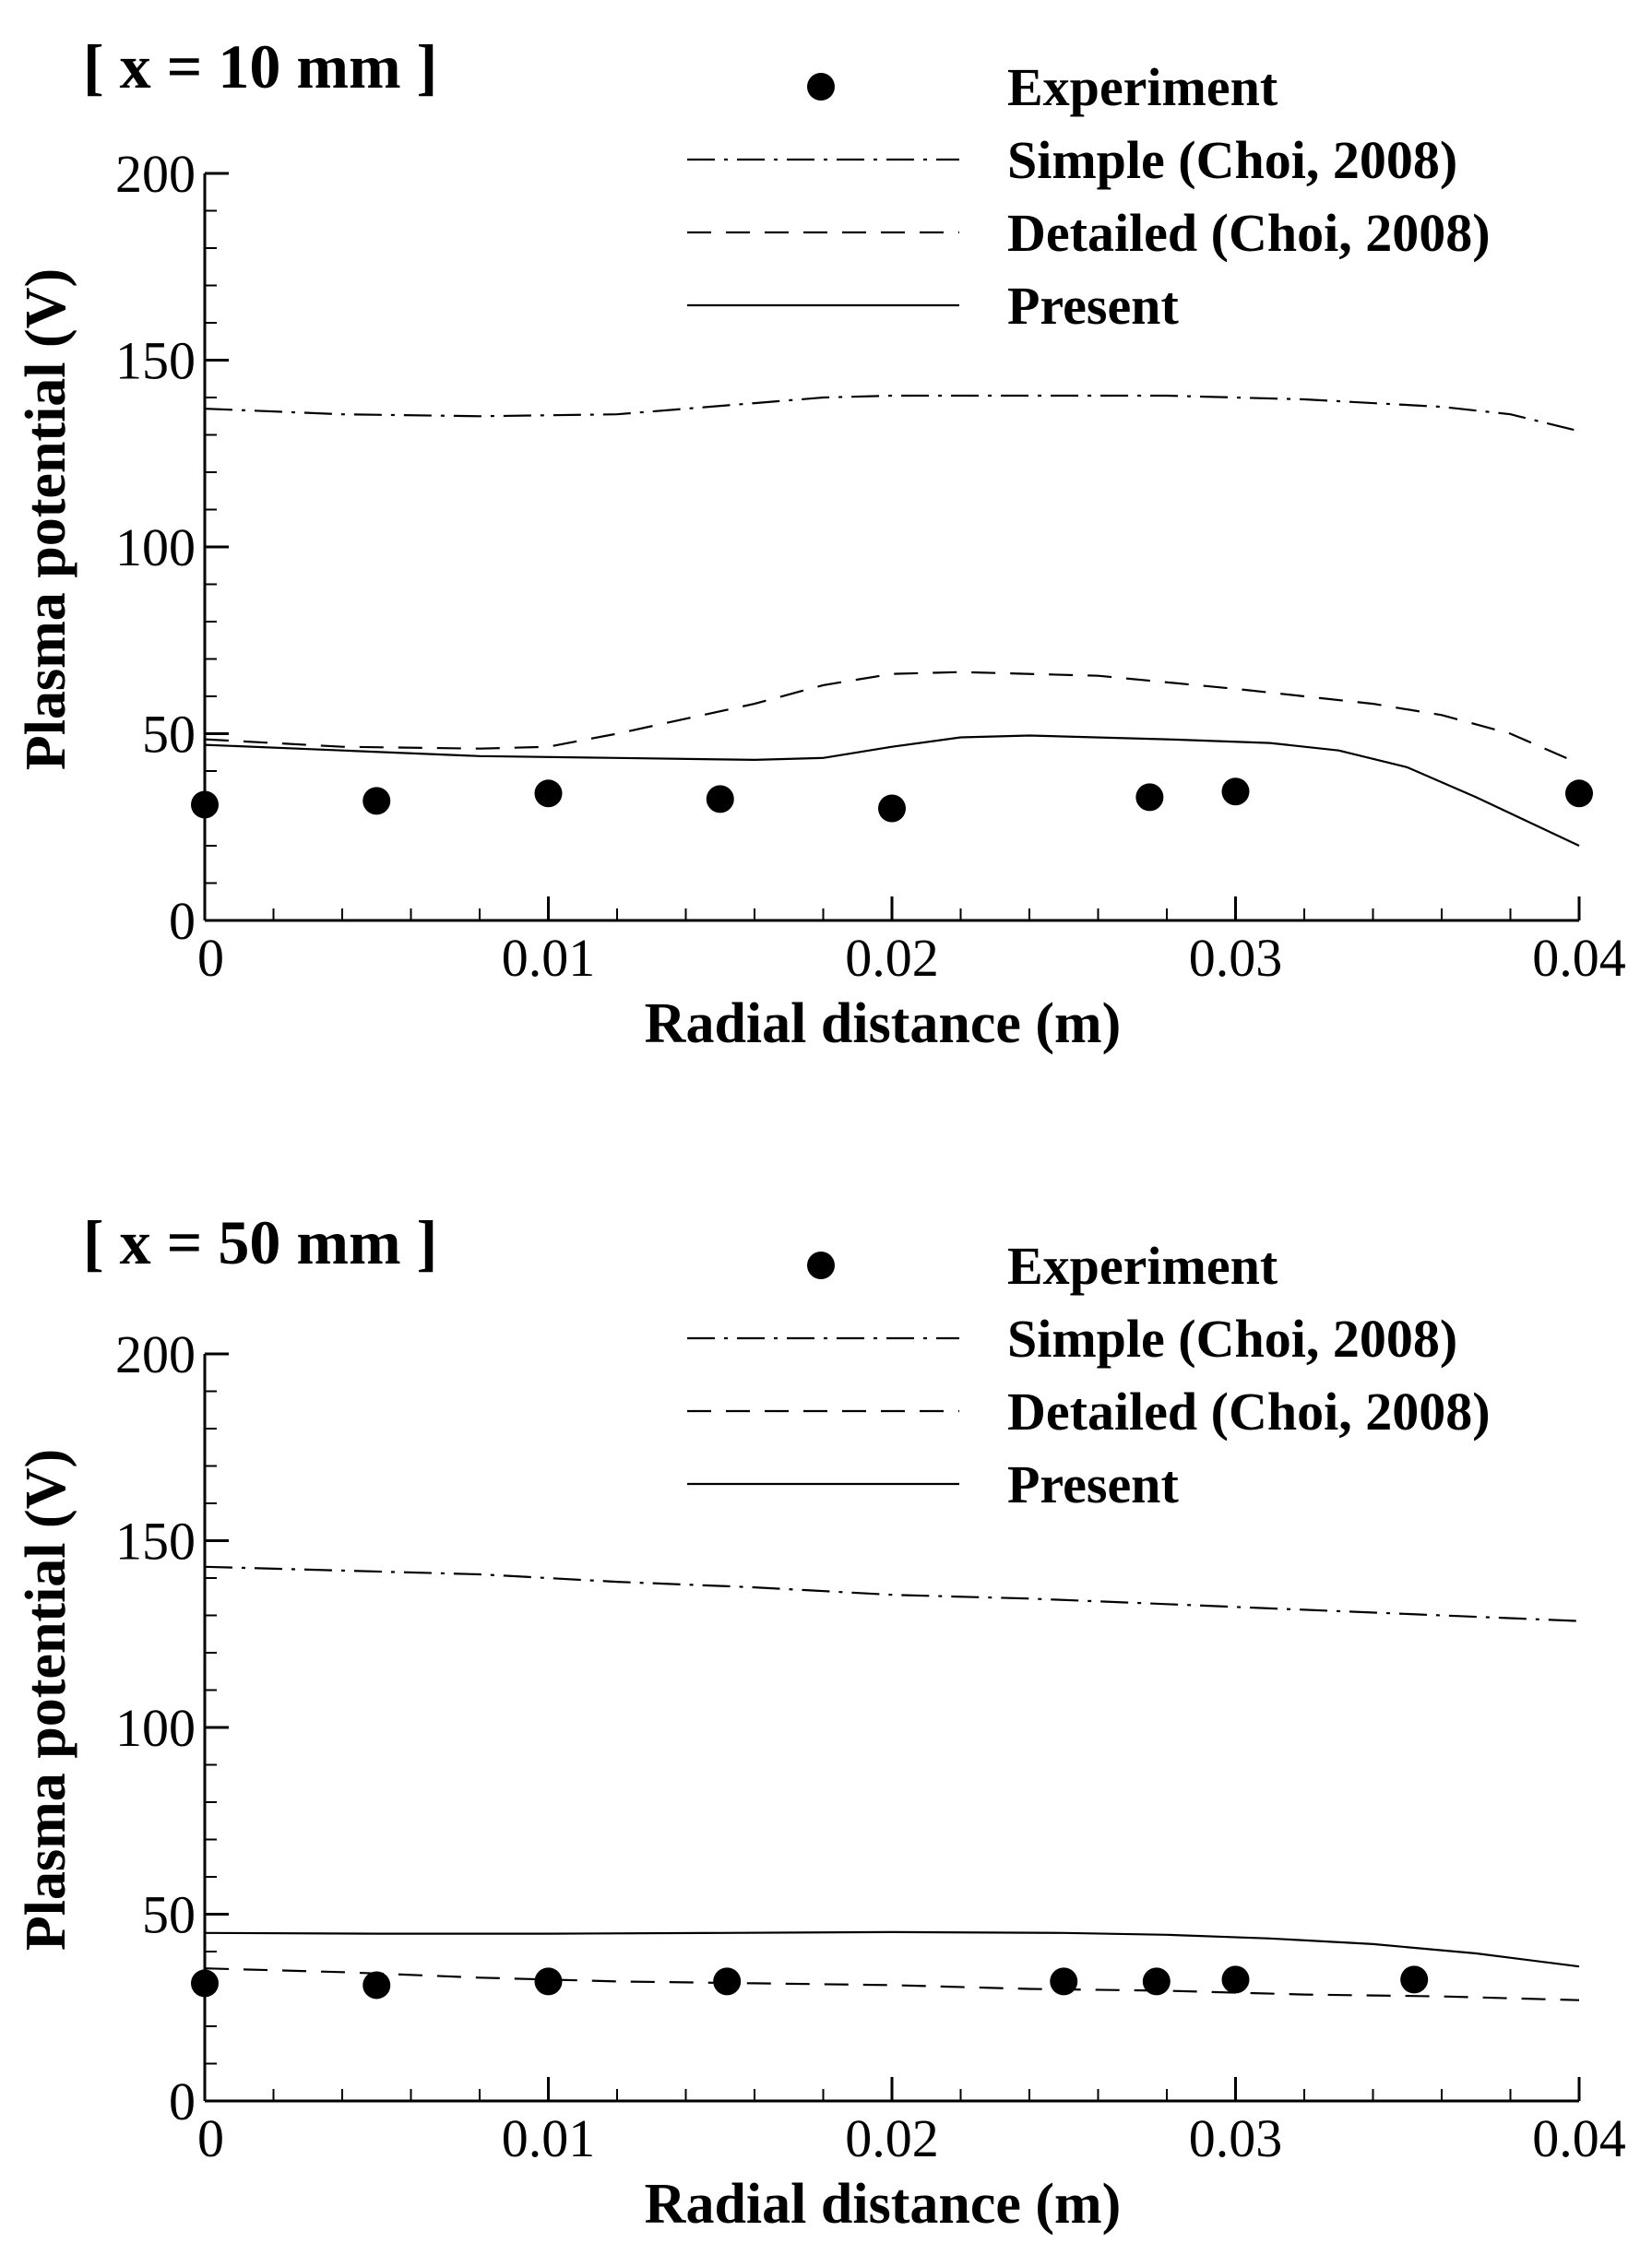  Describe the element at coordinates (260, 1242) in the screenshot. I see `panel-title: [ x = 50 mm ]` at that location.